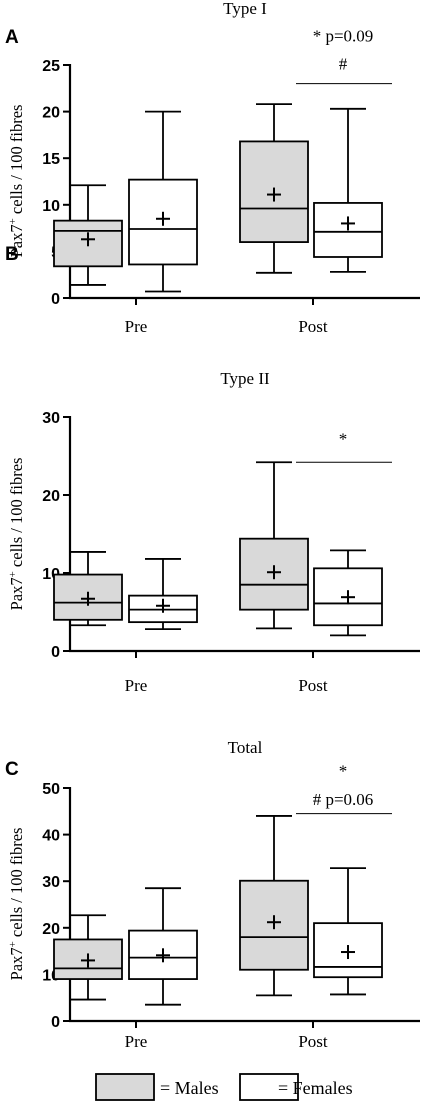  What do you see at coordinates (224, 1087) in the screenshot?
I see `legend: = Males = Females` at bounding box center [224, 1087].